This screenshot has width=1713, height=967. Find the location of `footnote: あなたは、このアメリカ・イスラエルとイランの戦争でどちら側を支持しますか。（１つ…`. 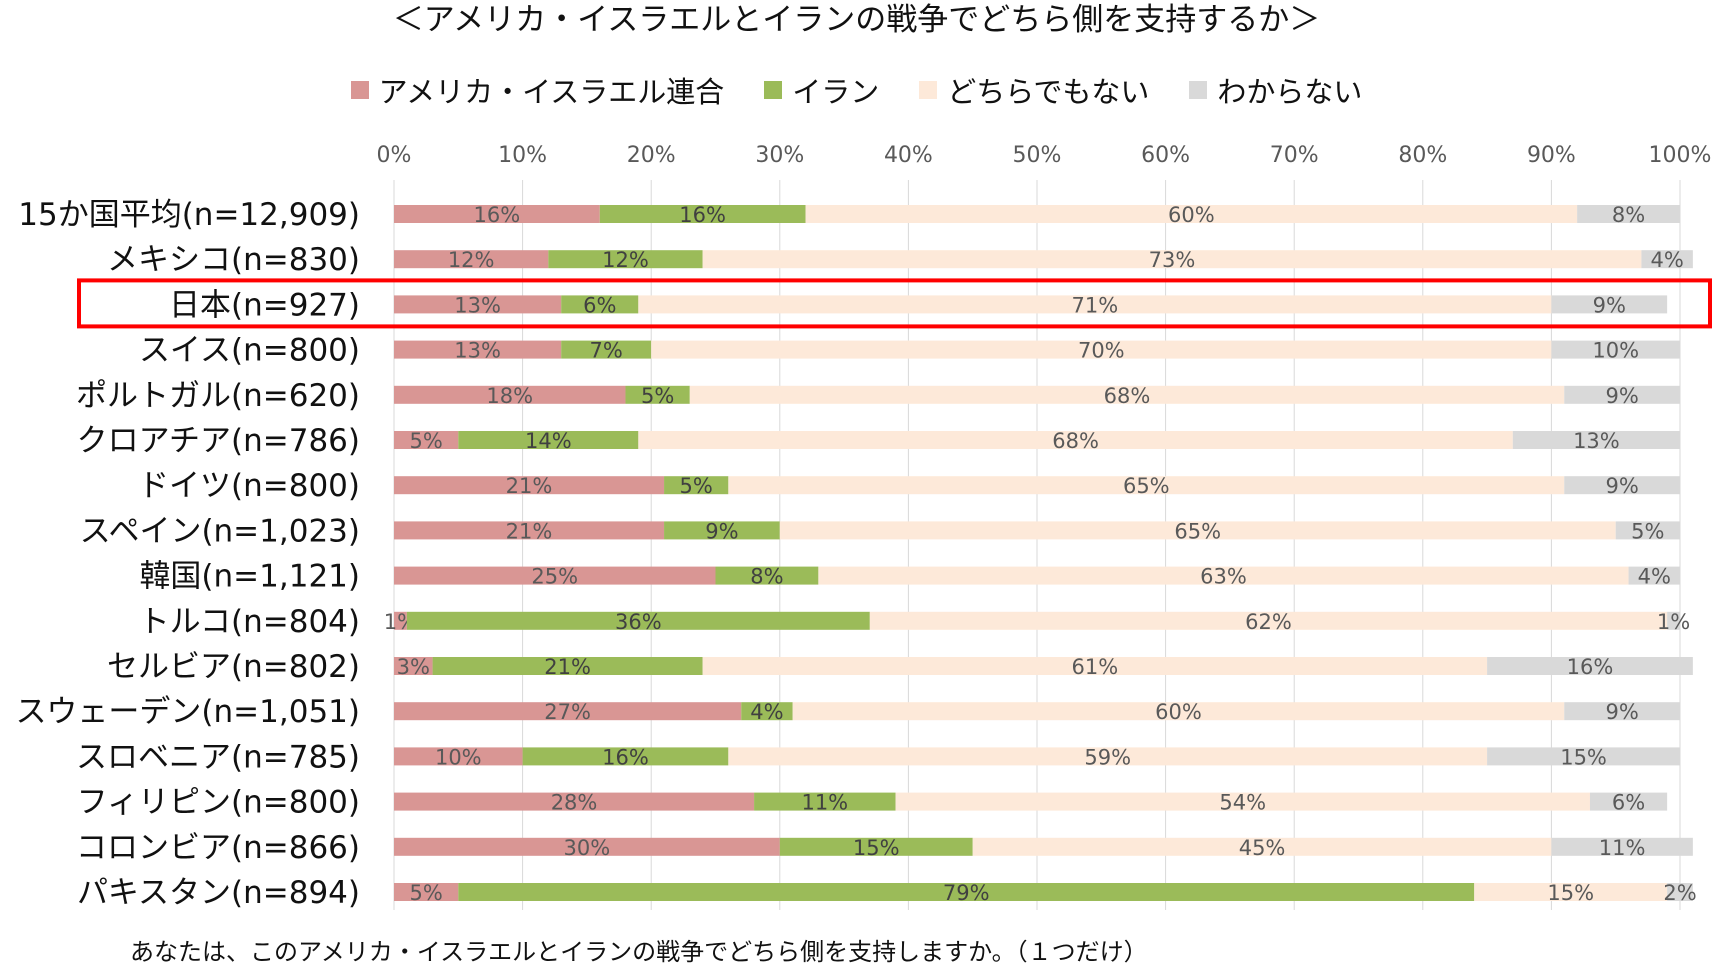

footnote: あなたは、このアメリカ・イスラエルとイランの戦争でどちら側を支持しますか。（１つ… is located at coordinates (639, 952).